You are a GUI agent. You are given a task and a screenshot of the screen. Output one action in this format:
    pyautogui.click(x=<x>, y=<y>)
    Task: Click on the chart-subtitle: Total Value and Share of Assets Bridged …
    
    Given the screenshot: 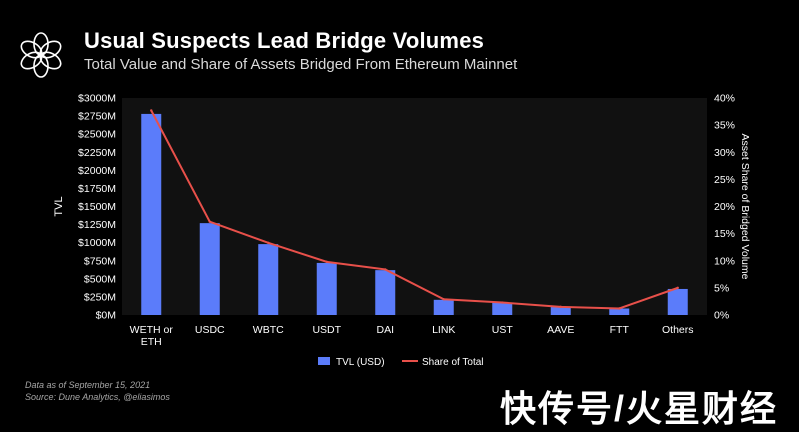 What is the action you would take?
    pyautogui.click(x=301, y=64)
    